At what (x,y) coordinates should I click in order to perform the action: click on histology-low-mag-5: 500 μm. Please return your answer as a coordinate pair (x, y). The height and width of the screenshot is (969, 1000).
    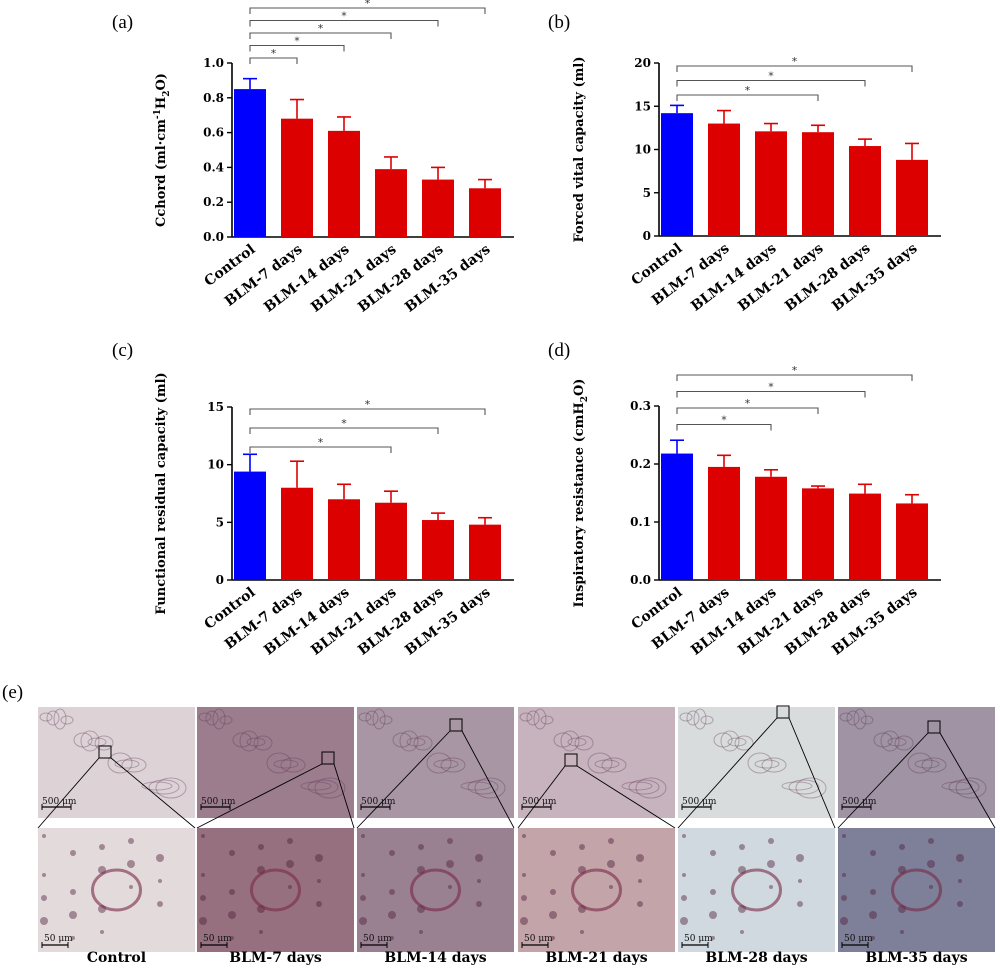
    Looking at the image, I should click on (916, 762).